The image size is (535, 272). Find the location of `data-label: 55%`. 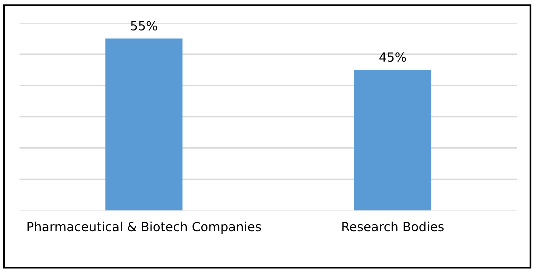

data-label: 55% is located at coordinates (144, 26).